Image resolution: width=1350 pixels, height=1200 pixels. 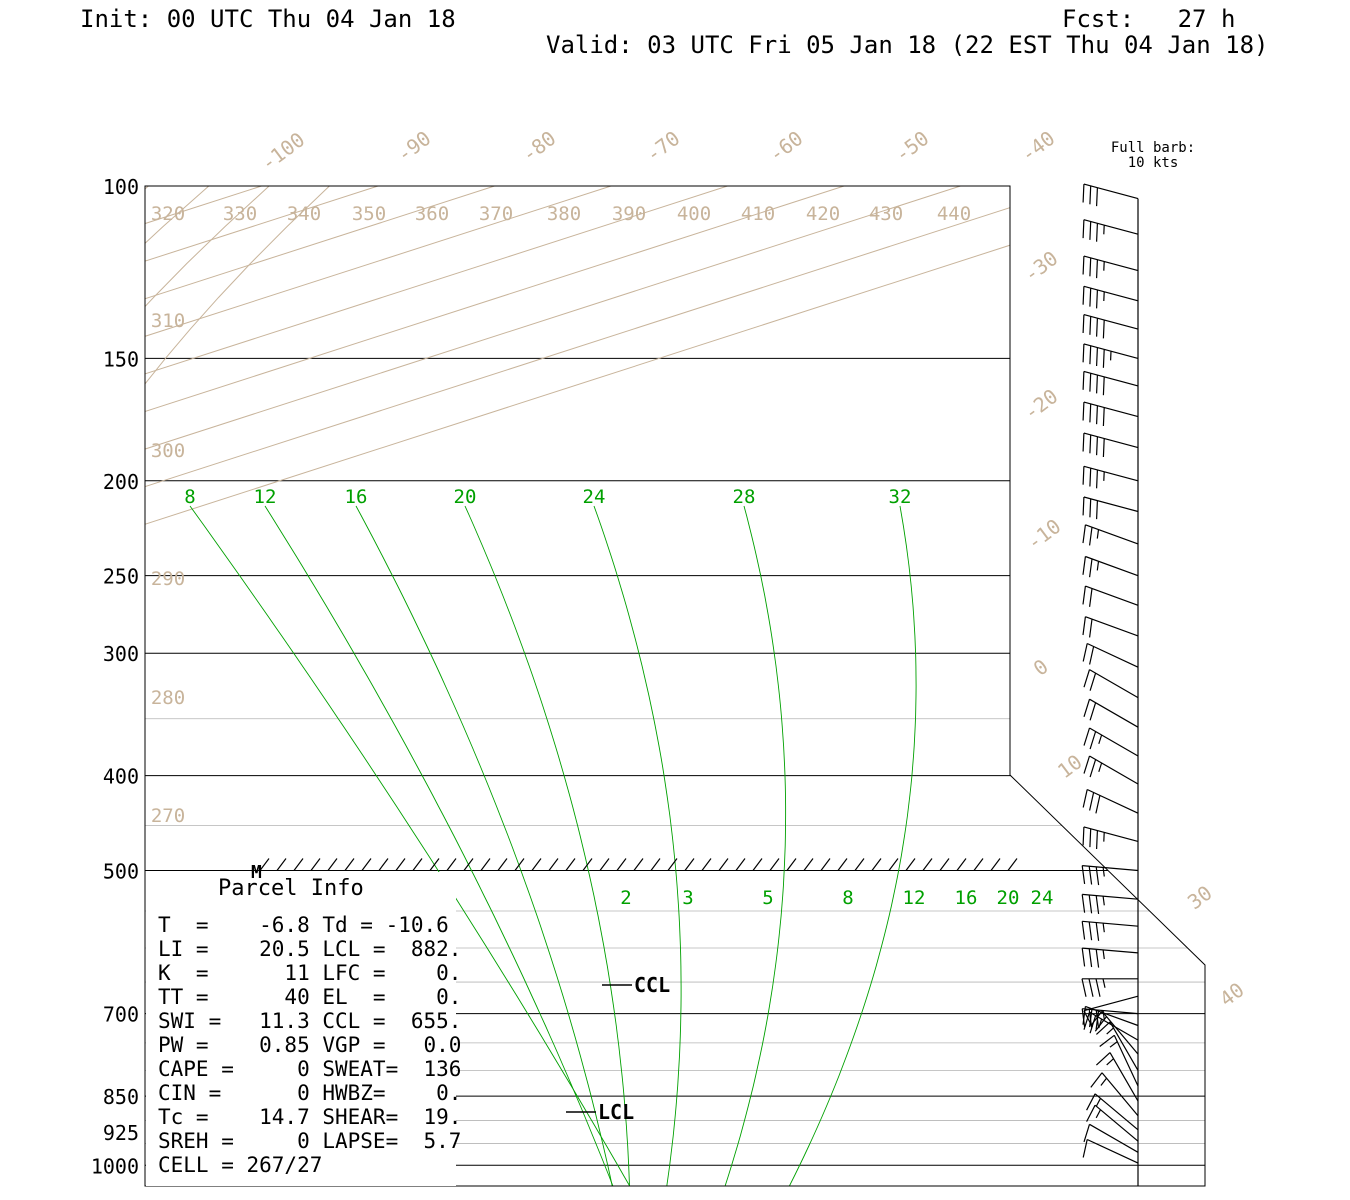 What do you see at coordinates (694, 214) in the screenshot?
I see `theta-label: 400` at bounding box center [694, 214].